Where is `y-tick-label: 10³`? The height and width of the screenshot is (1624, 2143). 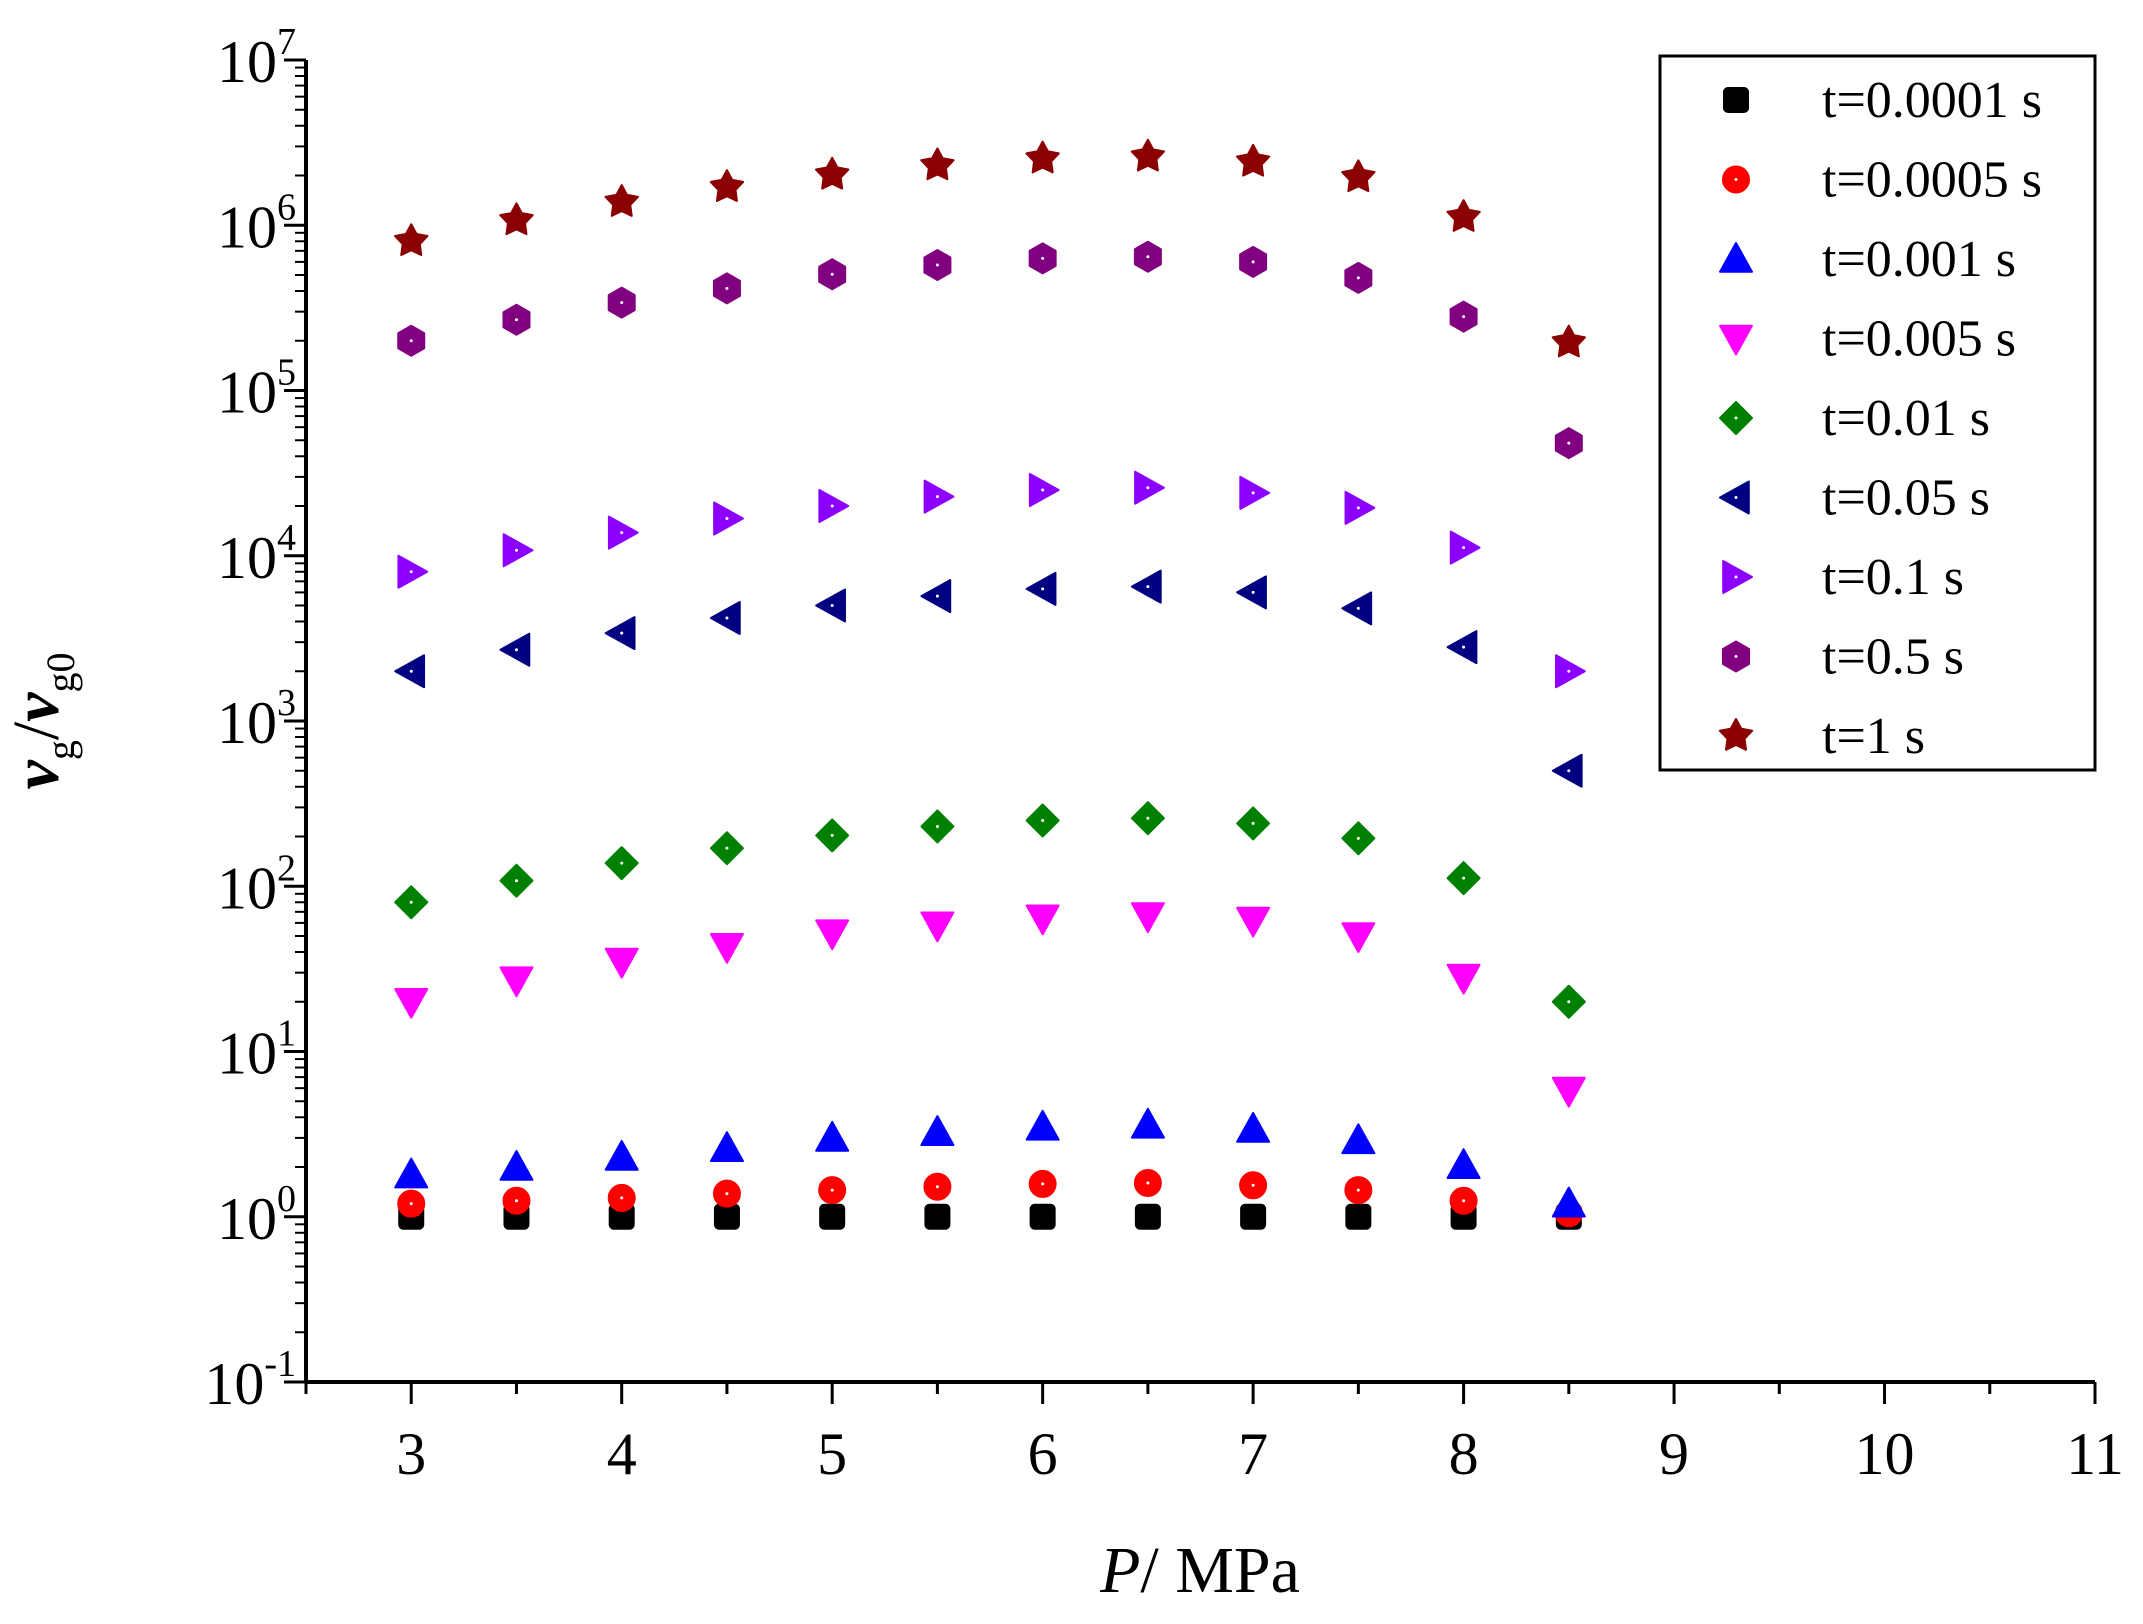 y-tick-label: 10³ is located at coordinates (256, 719).